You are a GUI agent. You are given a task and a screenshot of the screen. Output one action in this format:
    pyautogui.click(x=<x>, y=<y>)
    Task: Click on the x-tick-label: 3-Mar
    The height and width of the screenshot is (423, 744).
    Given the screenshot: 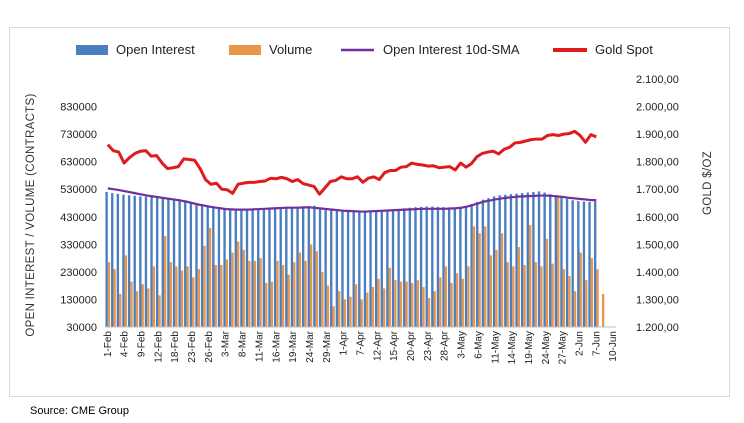 What is the action you would take?
    pyautogui.click(x=226, y=343)
    